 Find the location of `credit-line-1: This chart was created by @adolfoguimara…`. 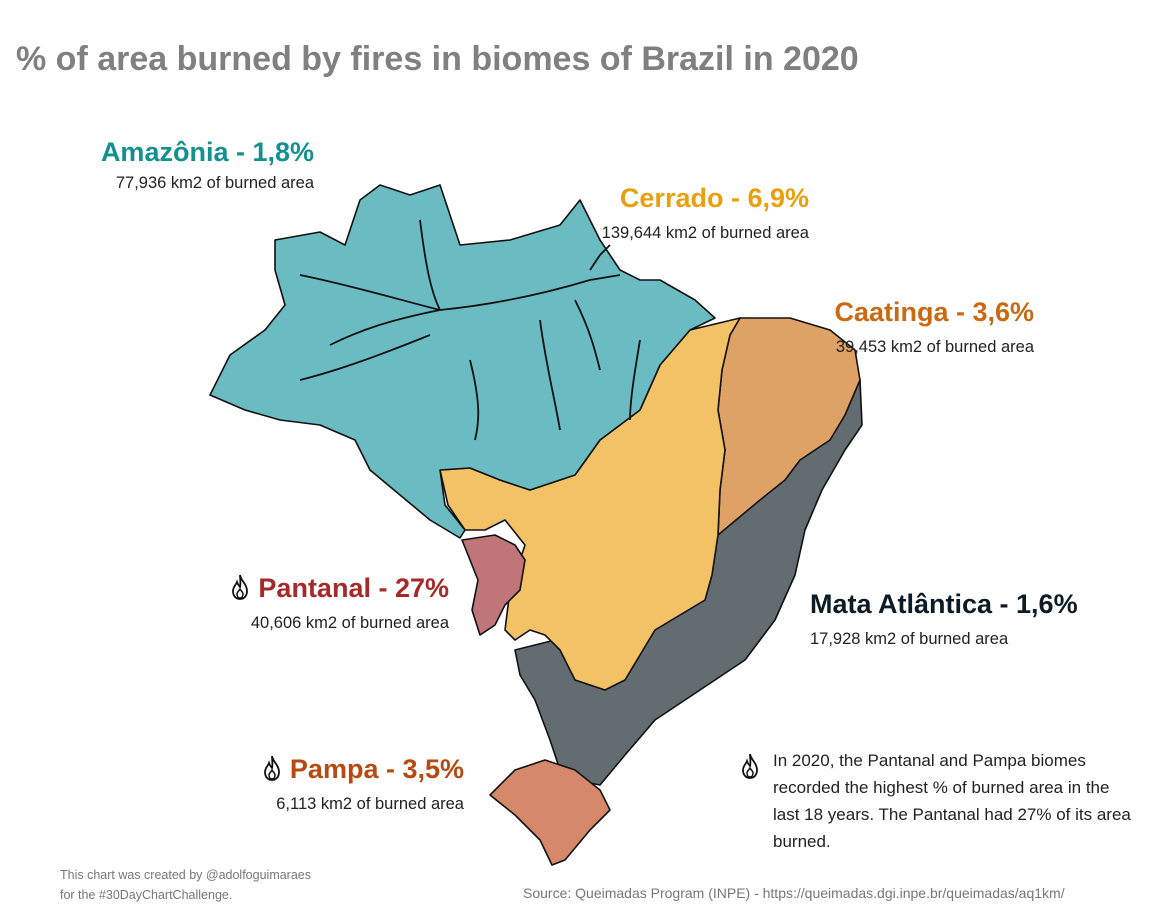

credit-line-1: This chart was created by @adolfoguimara… is located at coordinates (186, 875).